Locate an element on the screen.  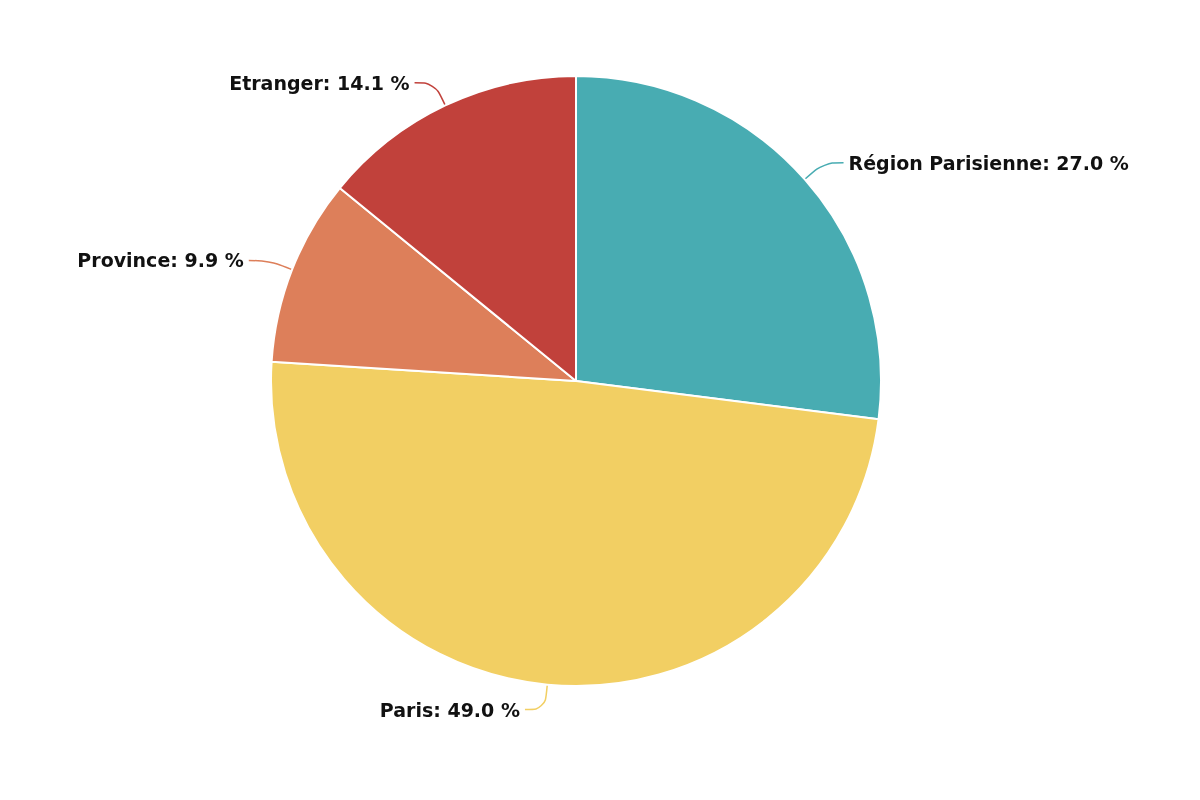
slice-label: Etranger: 14.1 % is located at coordinates (319, 82).